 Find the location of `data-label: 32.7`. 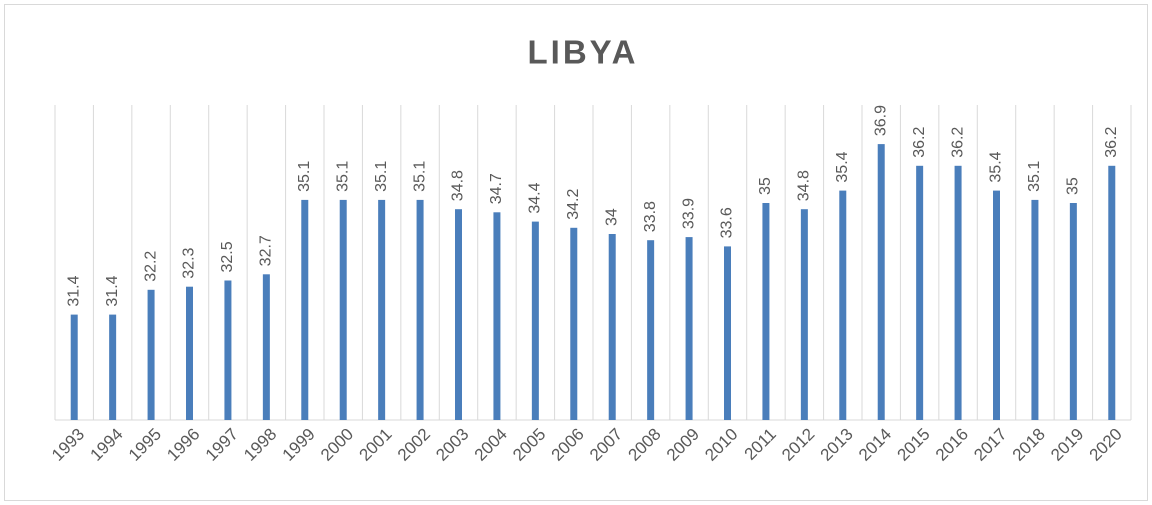

data-label: 32.7 is located at coordinates (266, 250).